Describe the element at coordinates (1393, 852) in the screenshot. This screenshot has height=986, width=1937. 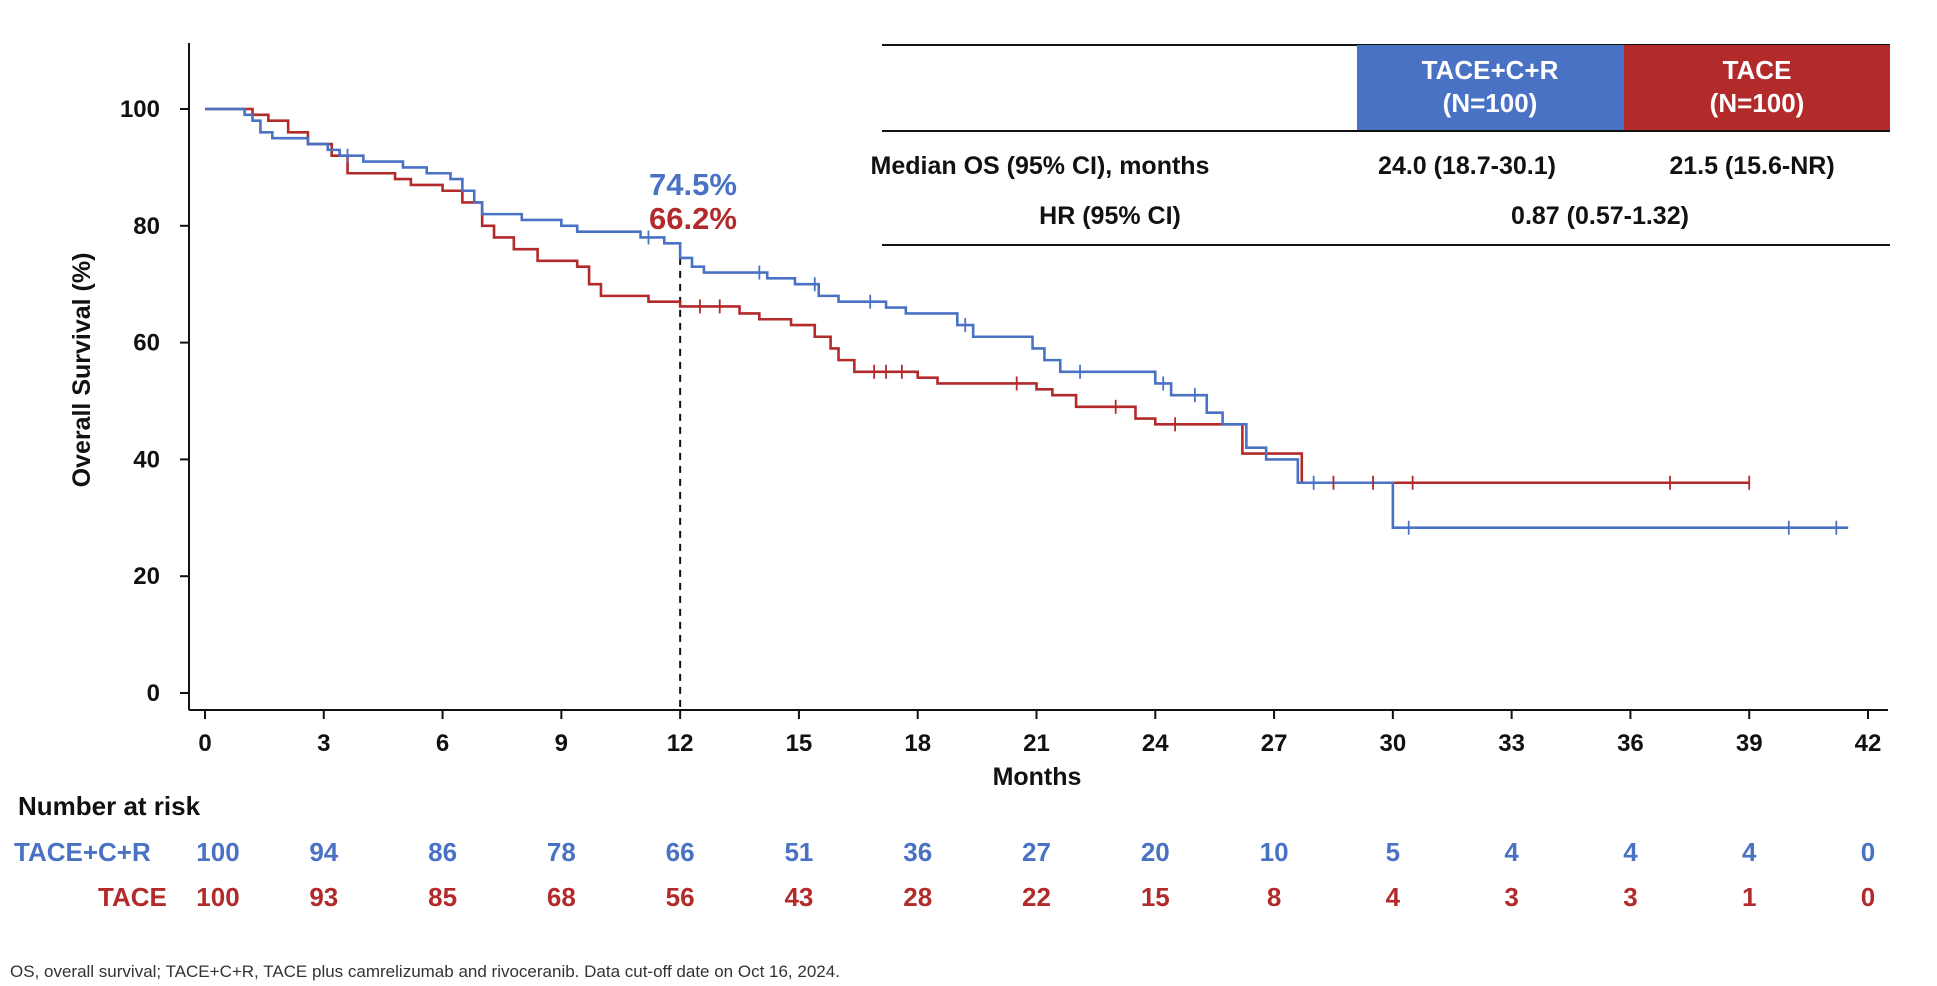
I see `risk-value: 5` at that location.